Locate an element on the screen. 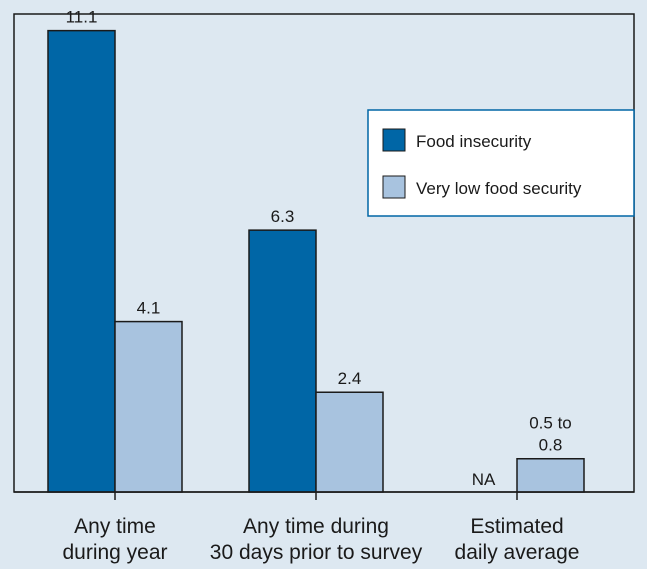  value-label-very-low-food-security-3-line-2: 0.8 is located at coordinates (551, 445).